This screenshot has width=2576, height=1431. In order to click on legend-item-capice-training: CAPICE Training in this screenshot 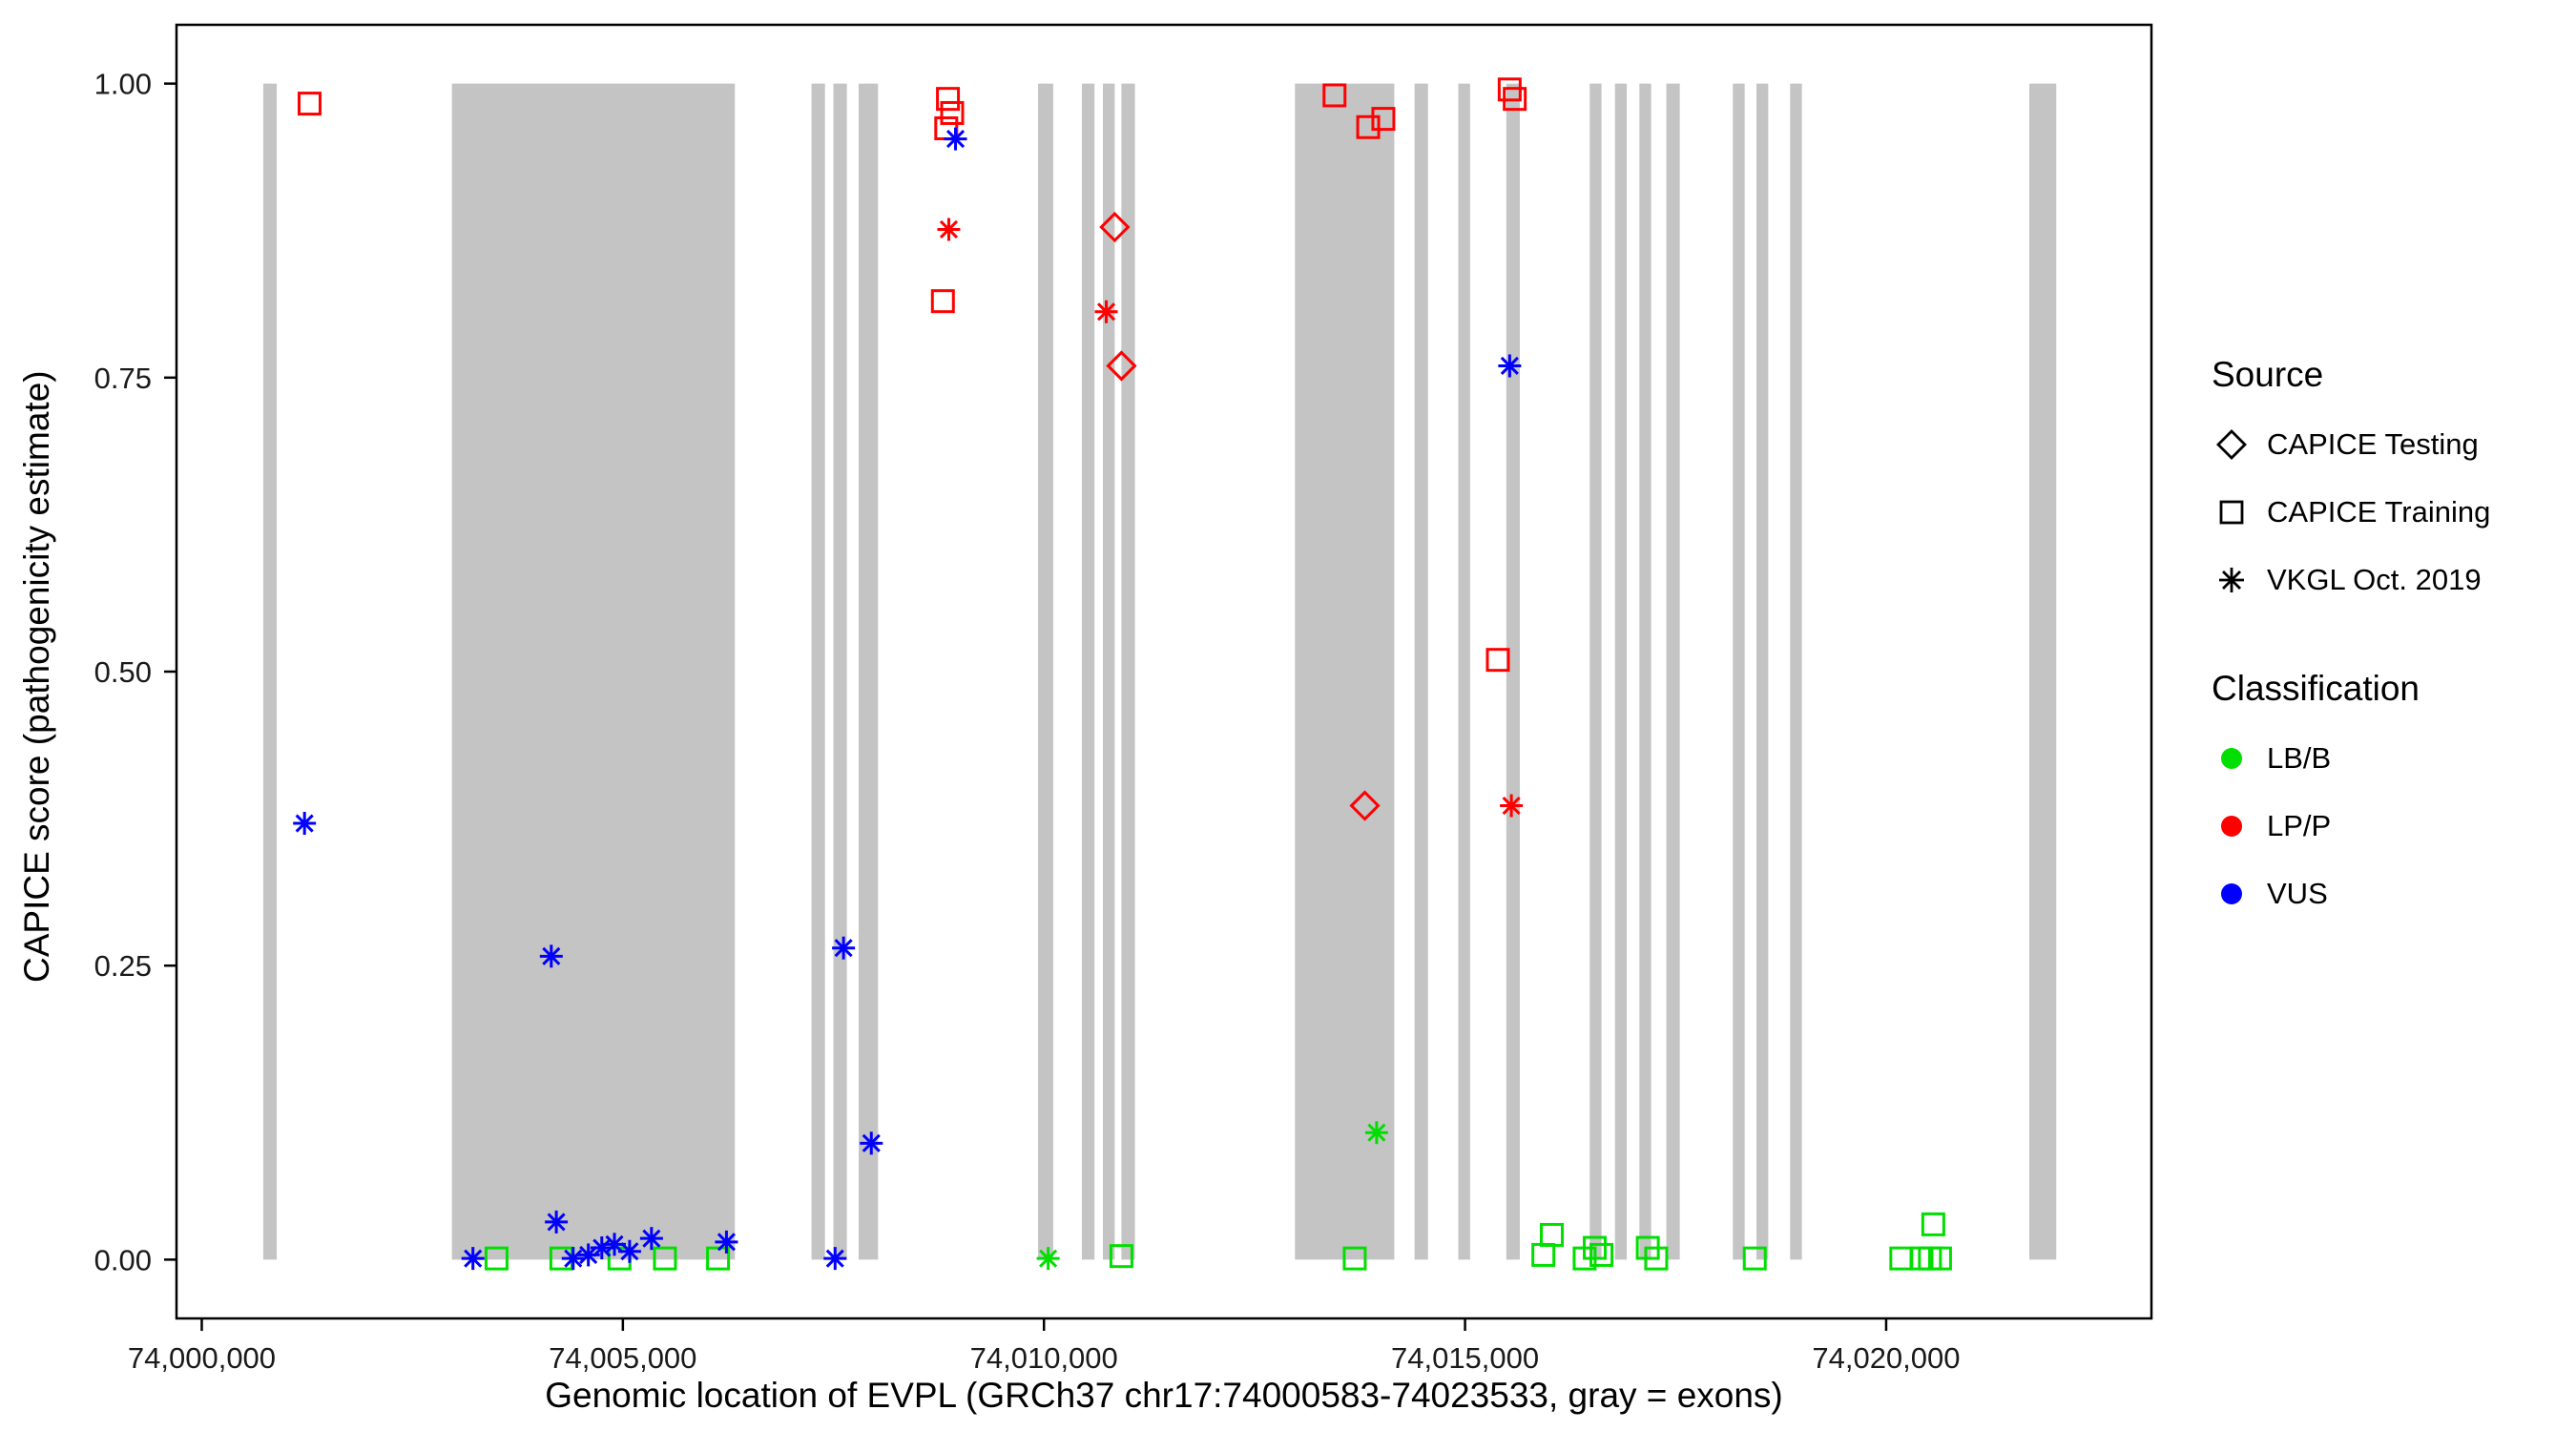, I will do `click(2351, 512)`.